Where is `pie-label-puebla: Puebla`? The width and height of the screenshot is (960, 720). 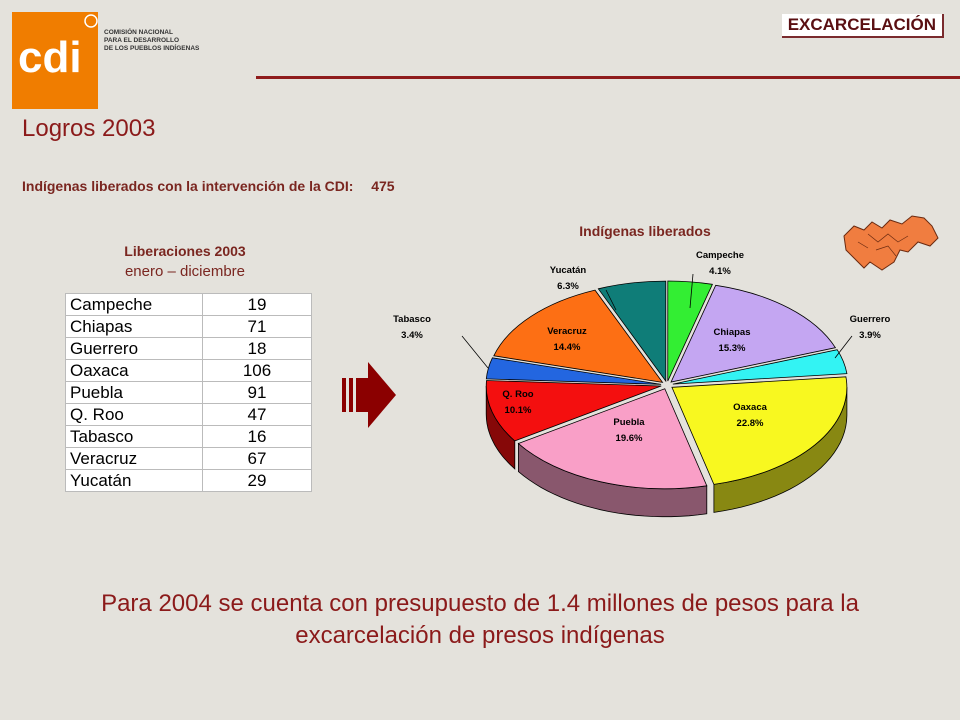
pie-label-puebla: Puebla is located at coordinates (629, 422).